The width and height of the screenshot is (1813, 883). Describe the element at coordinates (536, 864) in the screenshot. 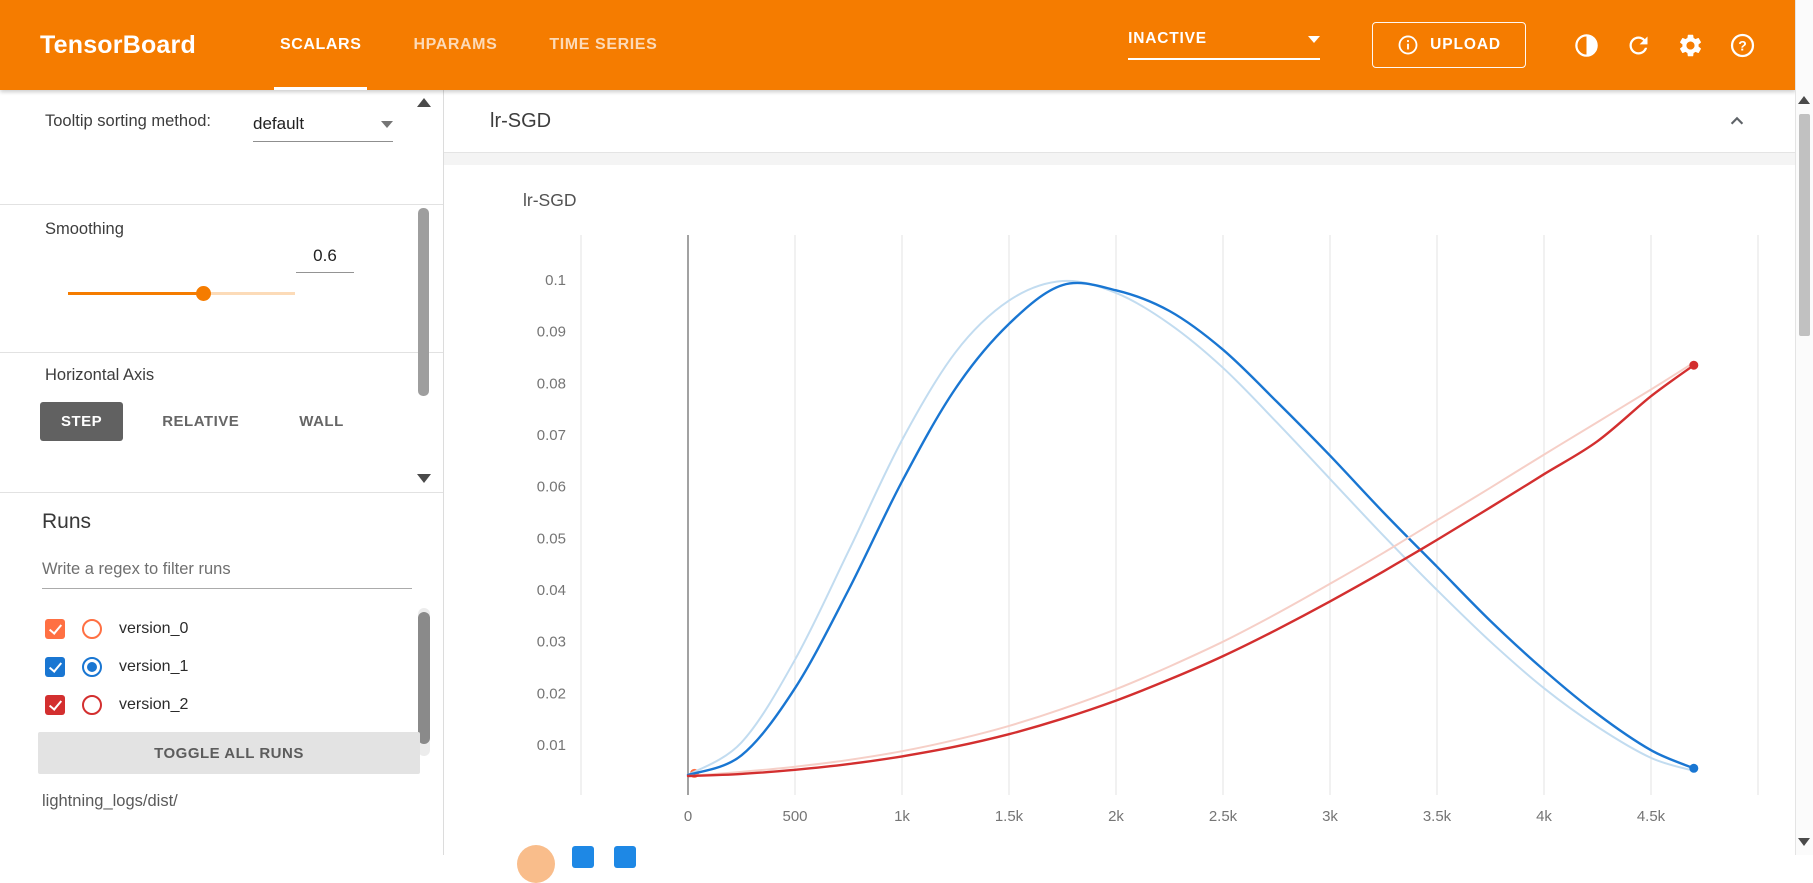

I see `chart-footer-run-button` at that location.